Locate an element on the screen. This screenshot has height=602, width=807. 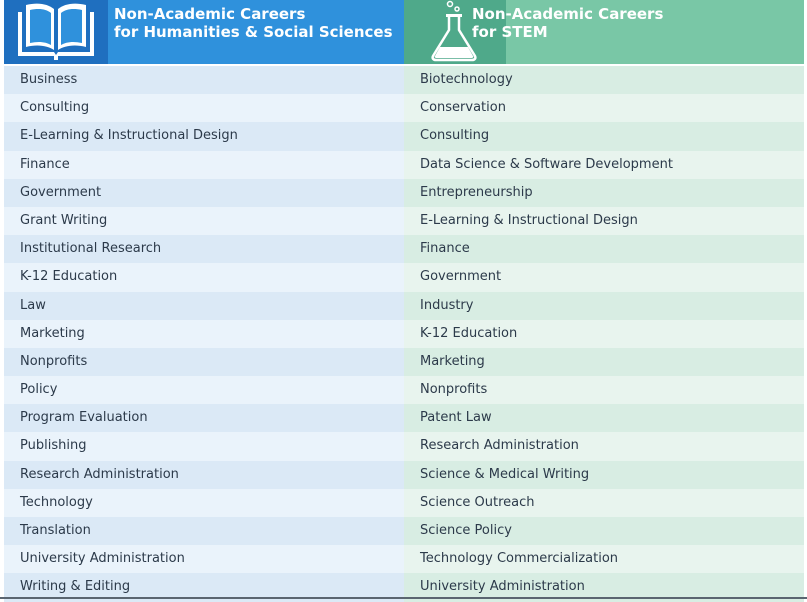
table-row: Nonprofits Marketing is located at coordinates (404, 362).